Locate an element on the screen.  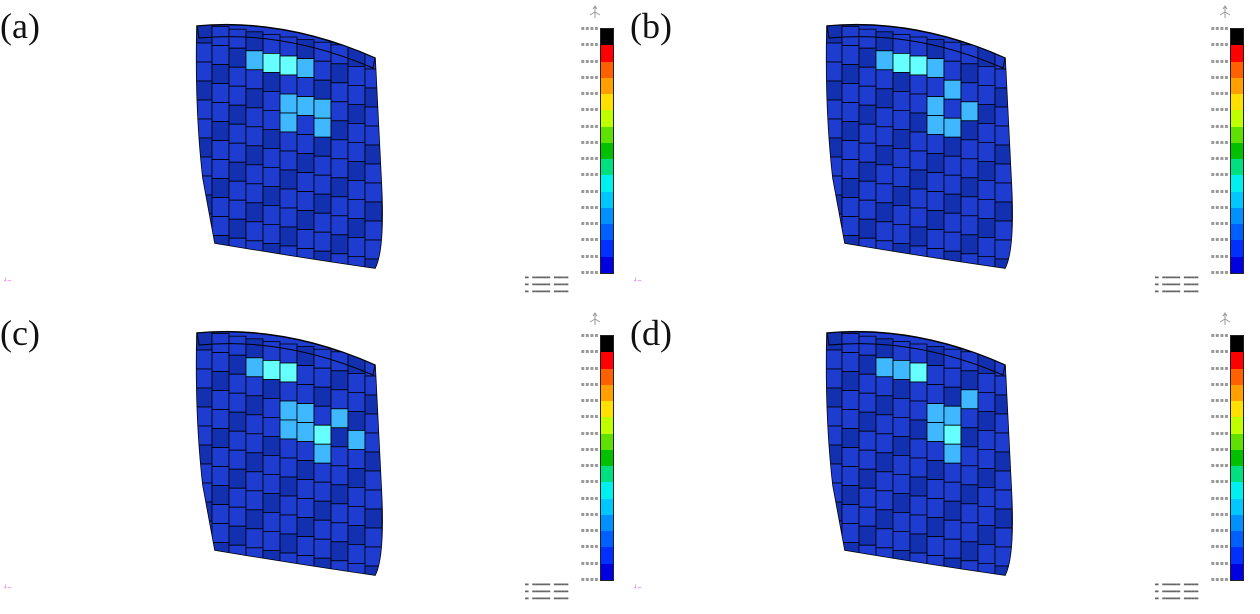
contour-colorbar is located at coordinates (1237, 151).